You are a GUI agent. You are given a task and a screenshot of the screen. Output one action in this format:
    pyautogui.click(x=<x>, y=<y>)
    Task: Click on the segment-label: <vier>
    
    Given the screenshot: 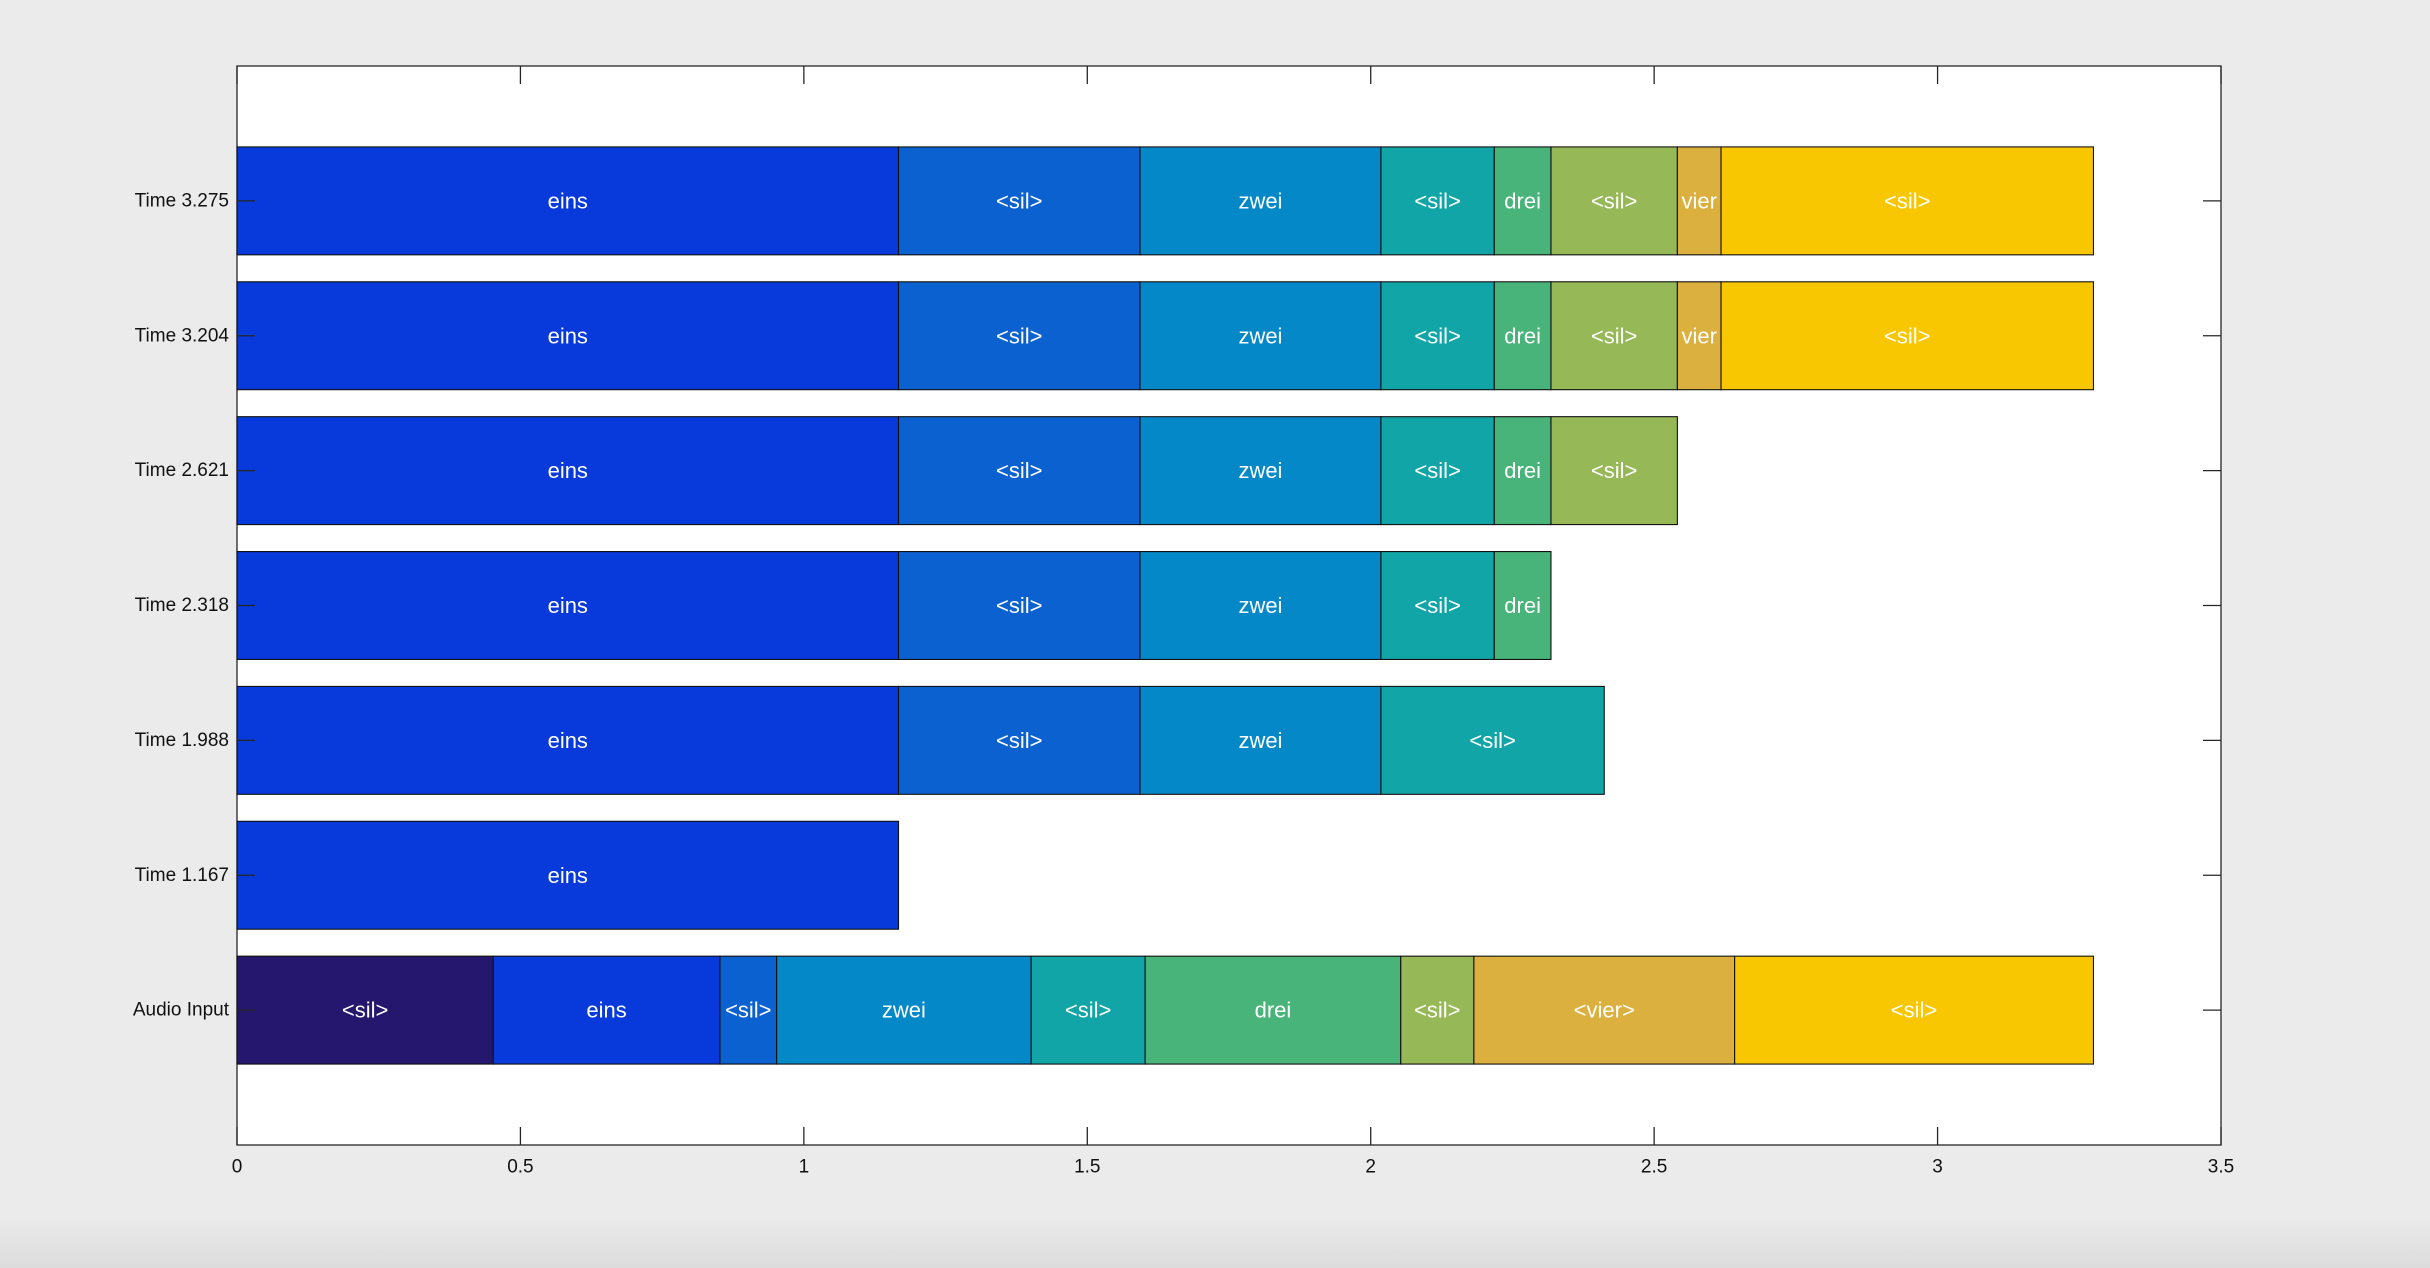 What is the action you would take?
    pyautogui.click(x=1604, y=1010)
    